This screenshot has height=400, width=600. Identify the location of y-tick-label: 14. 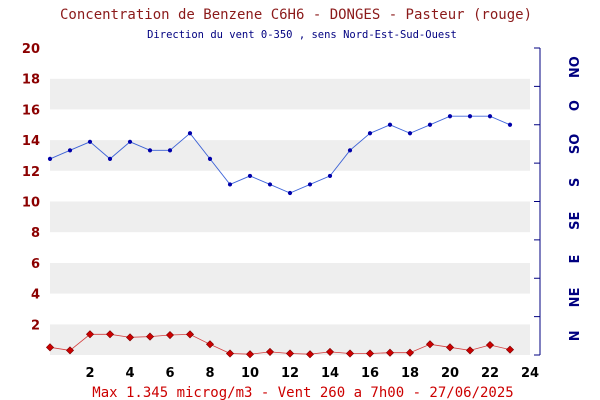
(31, 141).